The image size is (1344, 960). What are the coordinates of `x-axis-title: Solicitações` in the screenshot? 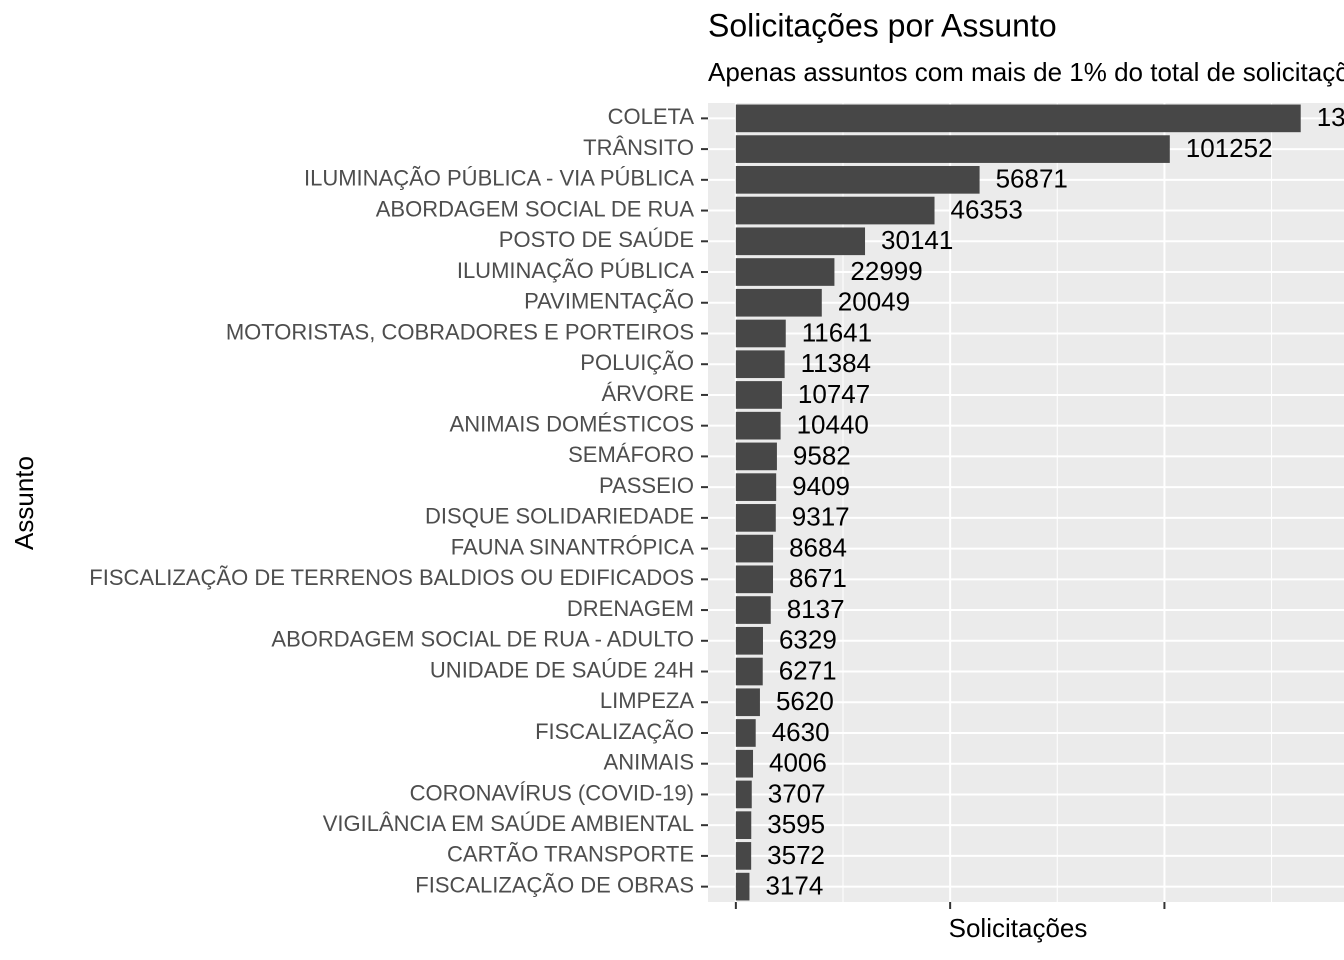 It's located at (1018, 928).